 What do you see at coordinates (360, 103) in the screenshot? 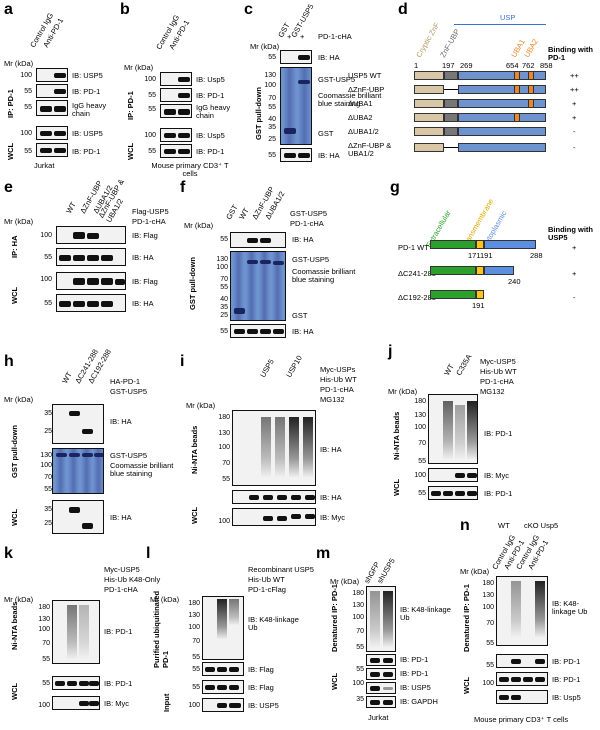
I see `construct-name: ΔUBA1` at bounding box center [360, 103].